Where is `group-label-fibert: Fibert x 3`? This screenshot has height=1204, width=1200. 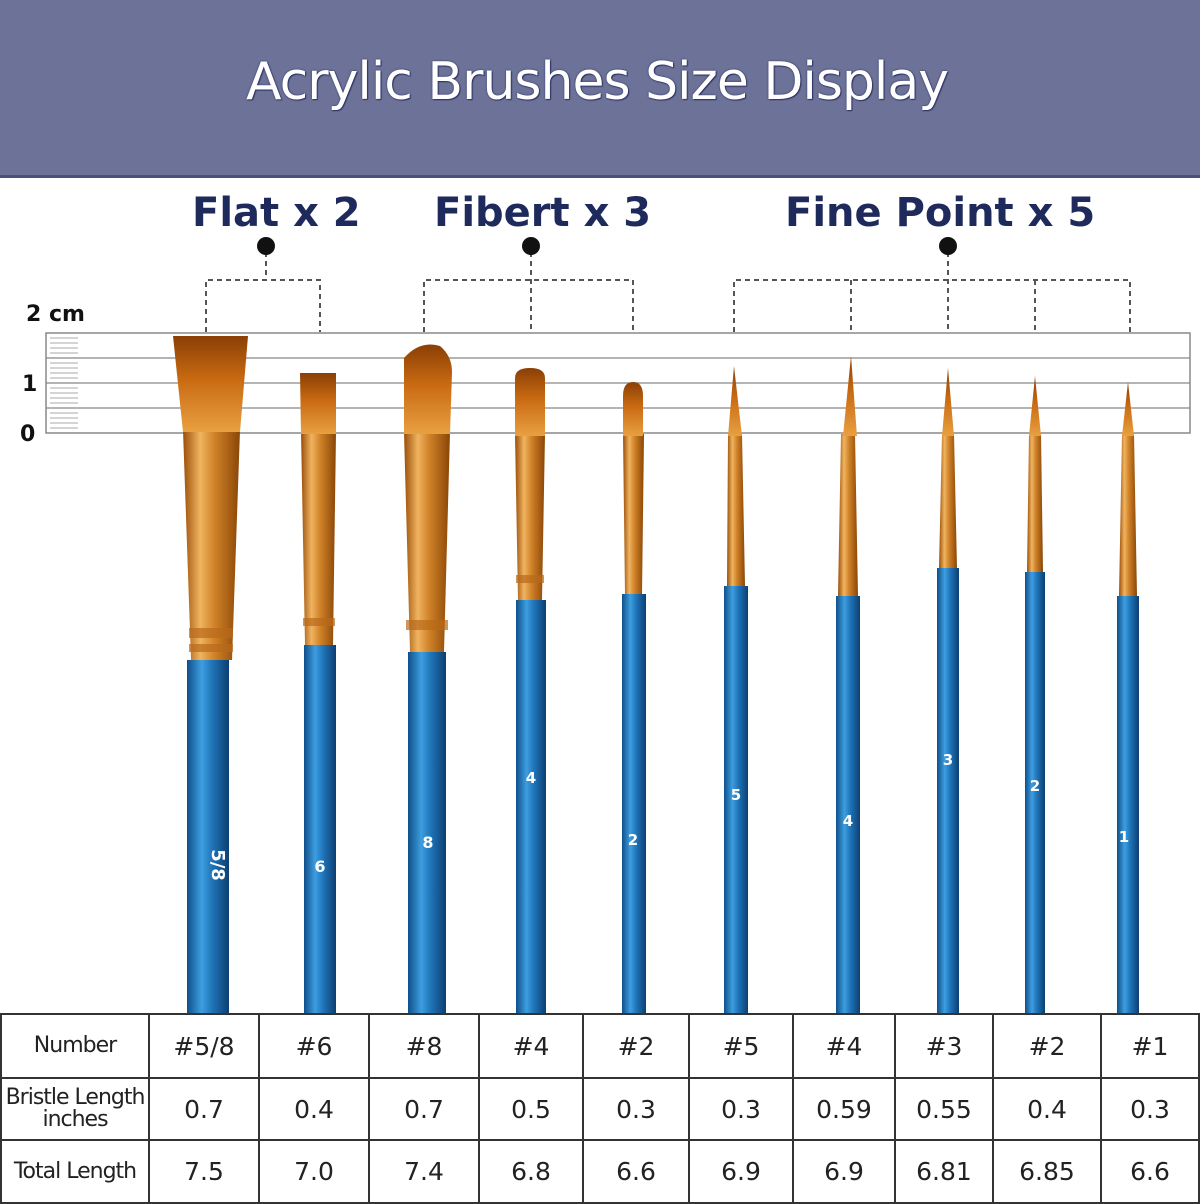 group-label-fibert: Fibert x 3 is located at coordinates (543, 213).